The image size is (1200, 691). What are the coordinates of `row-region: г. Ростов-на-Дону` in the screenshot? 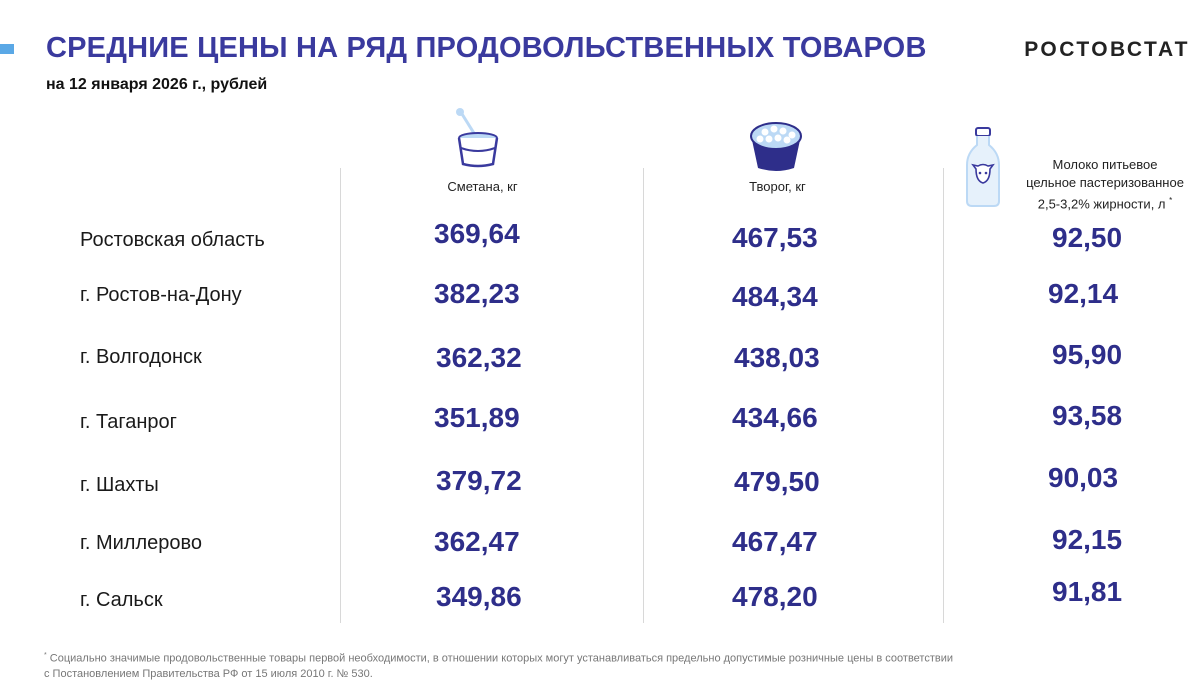 It's located at (161, 295).